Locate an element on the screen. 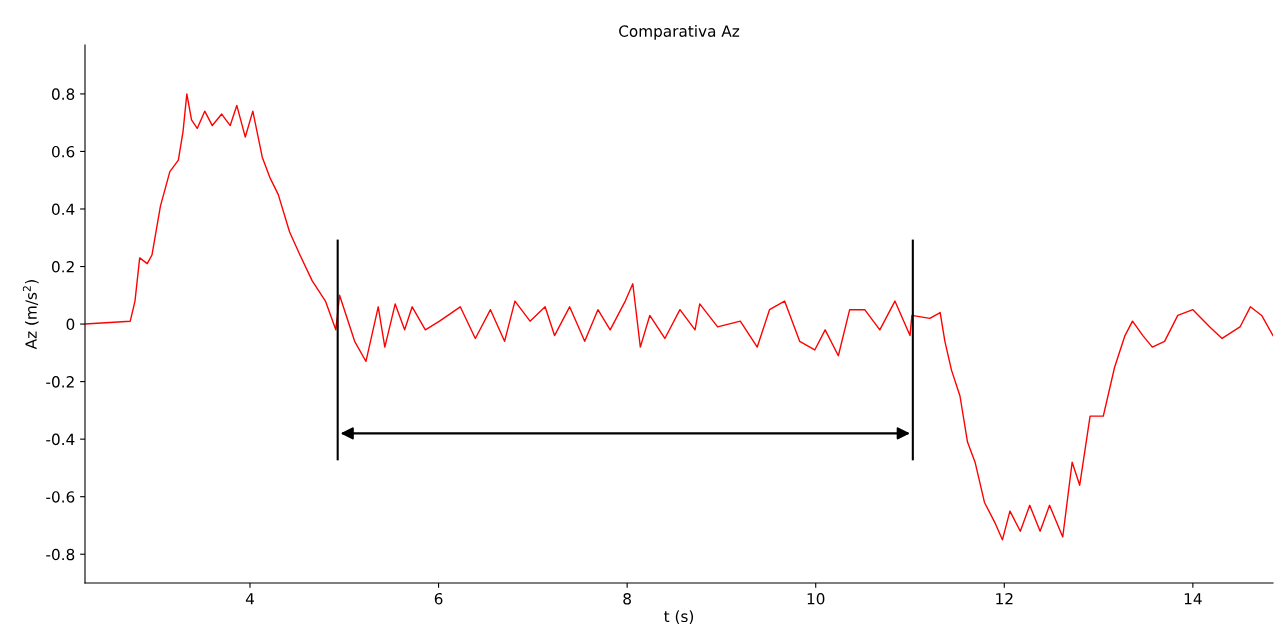 The width and height of the screenshot is (1280, 636). y-tick-label: -0.8 is located at coordinates (60, 554).